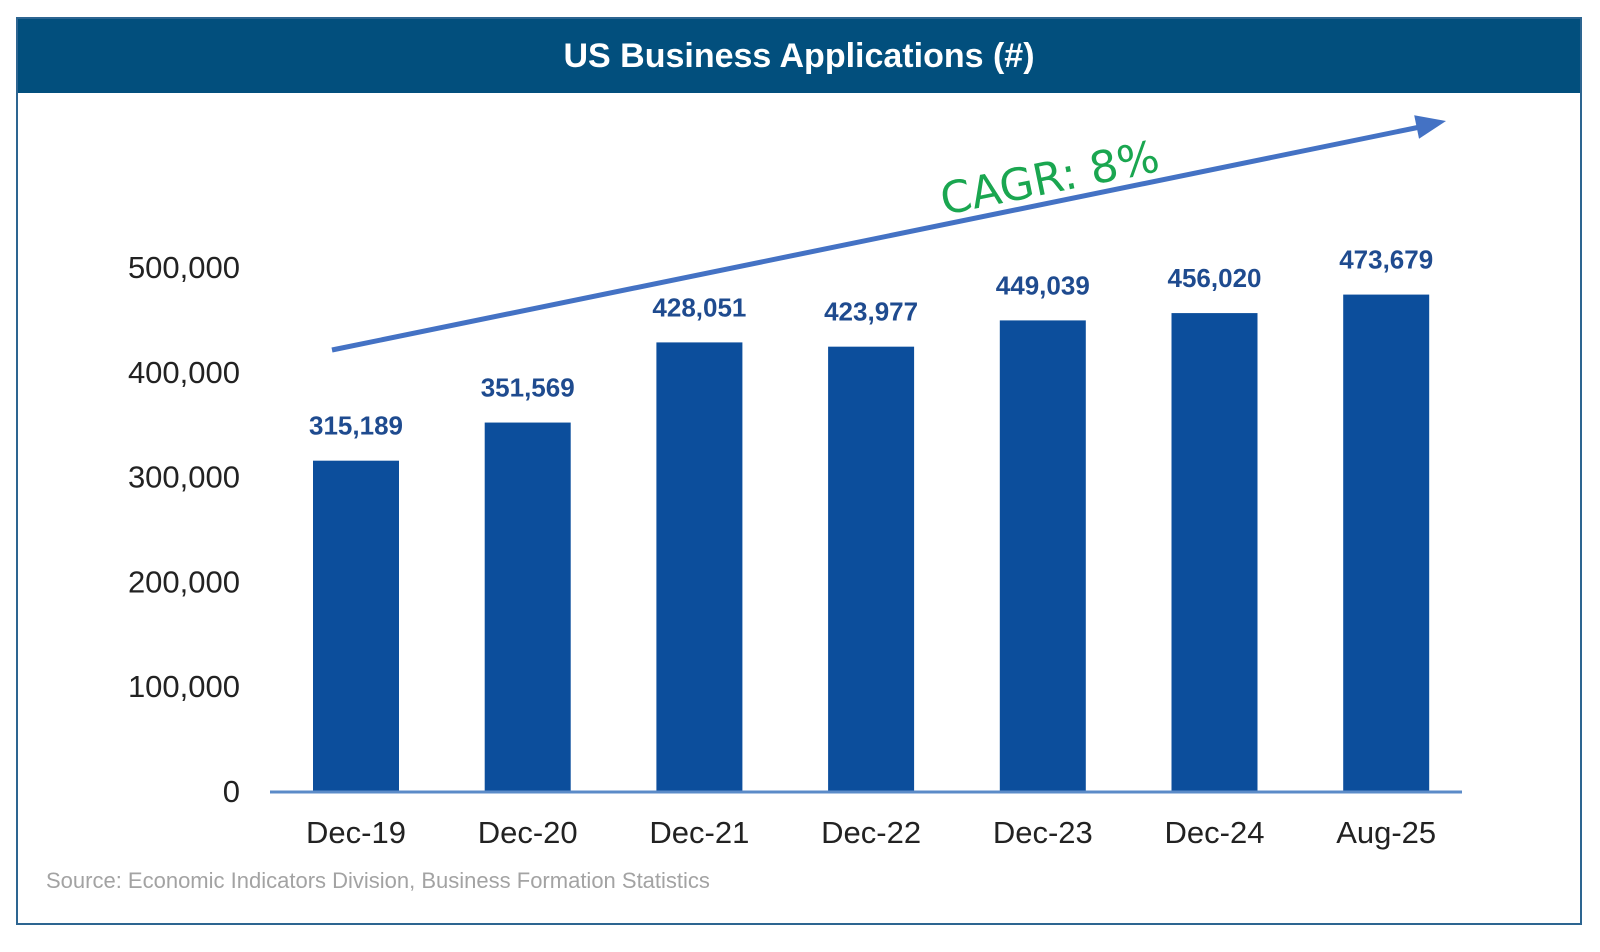 Image resolution: width=1600 pixels, height=952 pixels. What do you see at coordinates (184, 267) in the screenshot?
I see `y-tick-label: 500,000` at bounding box center [184, 267].